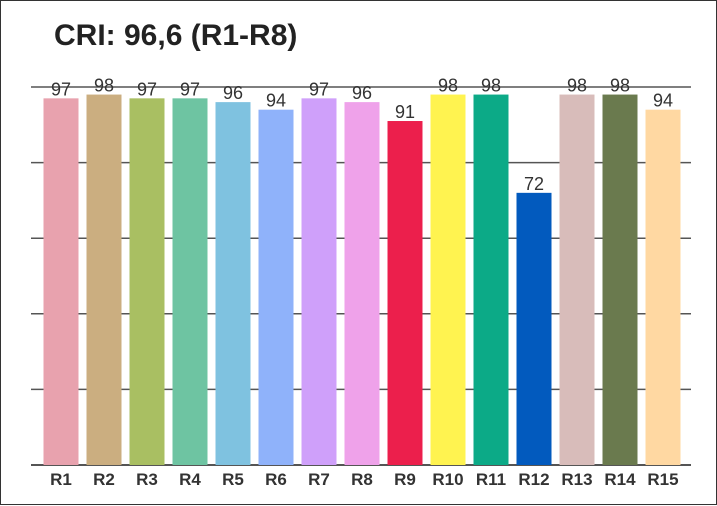 The height and width of the screenshot is (506, 717). What do you see at coordinates (577, 86) in the screenshot?
I see `value-label-r13: 98` at bounding box center [577, 86].